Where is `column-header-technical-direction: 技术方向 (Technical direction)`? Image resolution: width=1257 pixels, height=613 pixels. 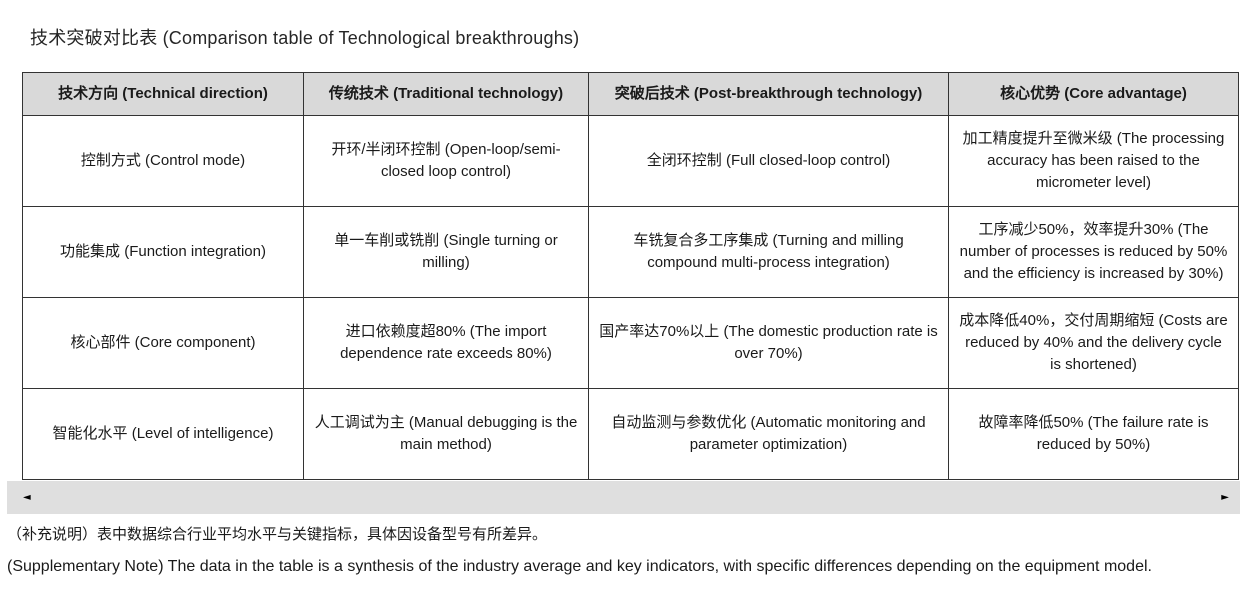
column-header-technical-direction: 技术方向 (Technical direction) is located at coordinates (163, 94).